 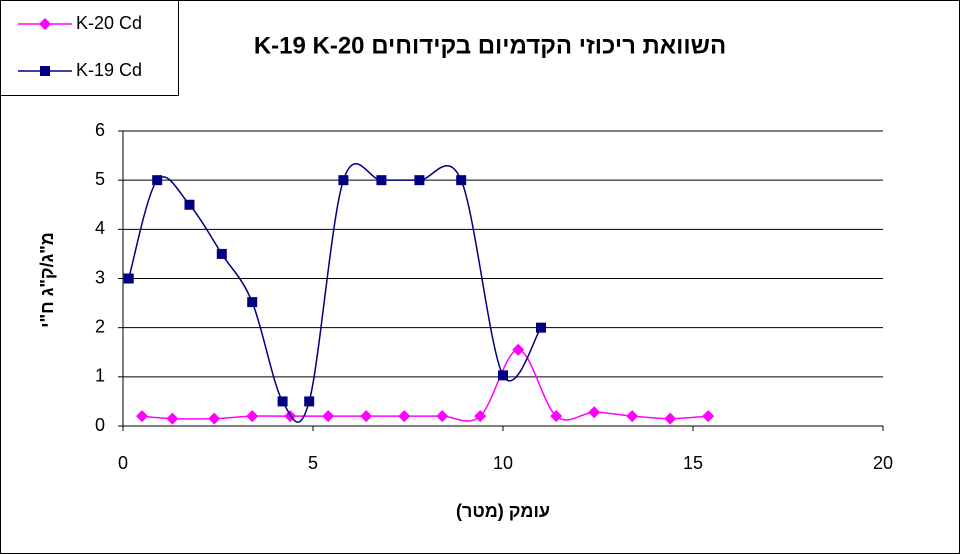 What do you see at coordinates (109, 70) in the screenshot?
I see `legend-label: K-19 Cd` at bounding box center [109, 70].